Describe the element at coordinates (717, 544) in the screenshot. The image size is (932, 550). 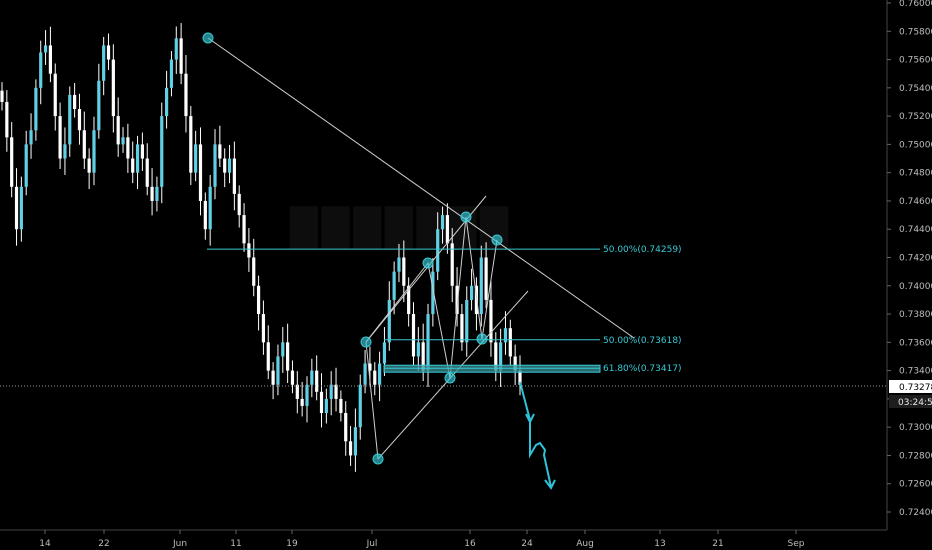
I see `x-tick-label: 21` at that location.